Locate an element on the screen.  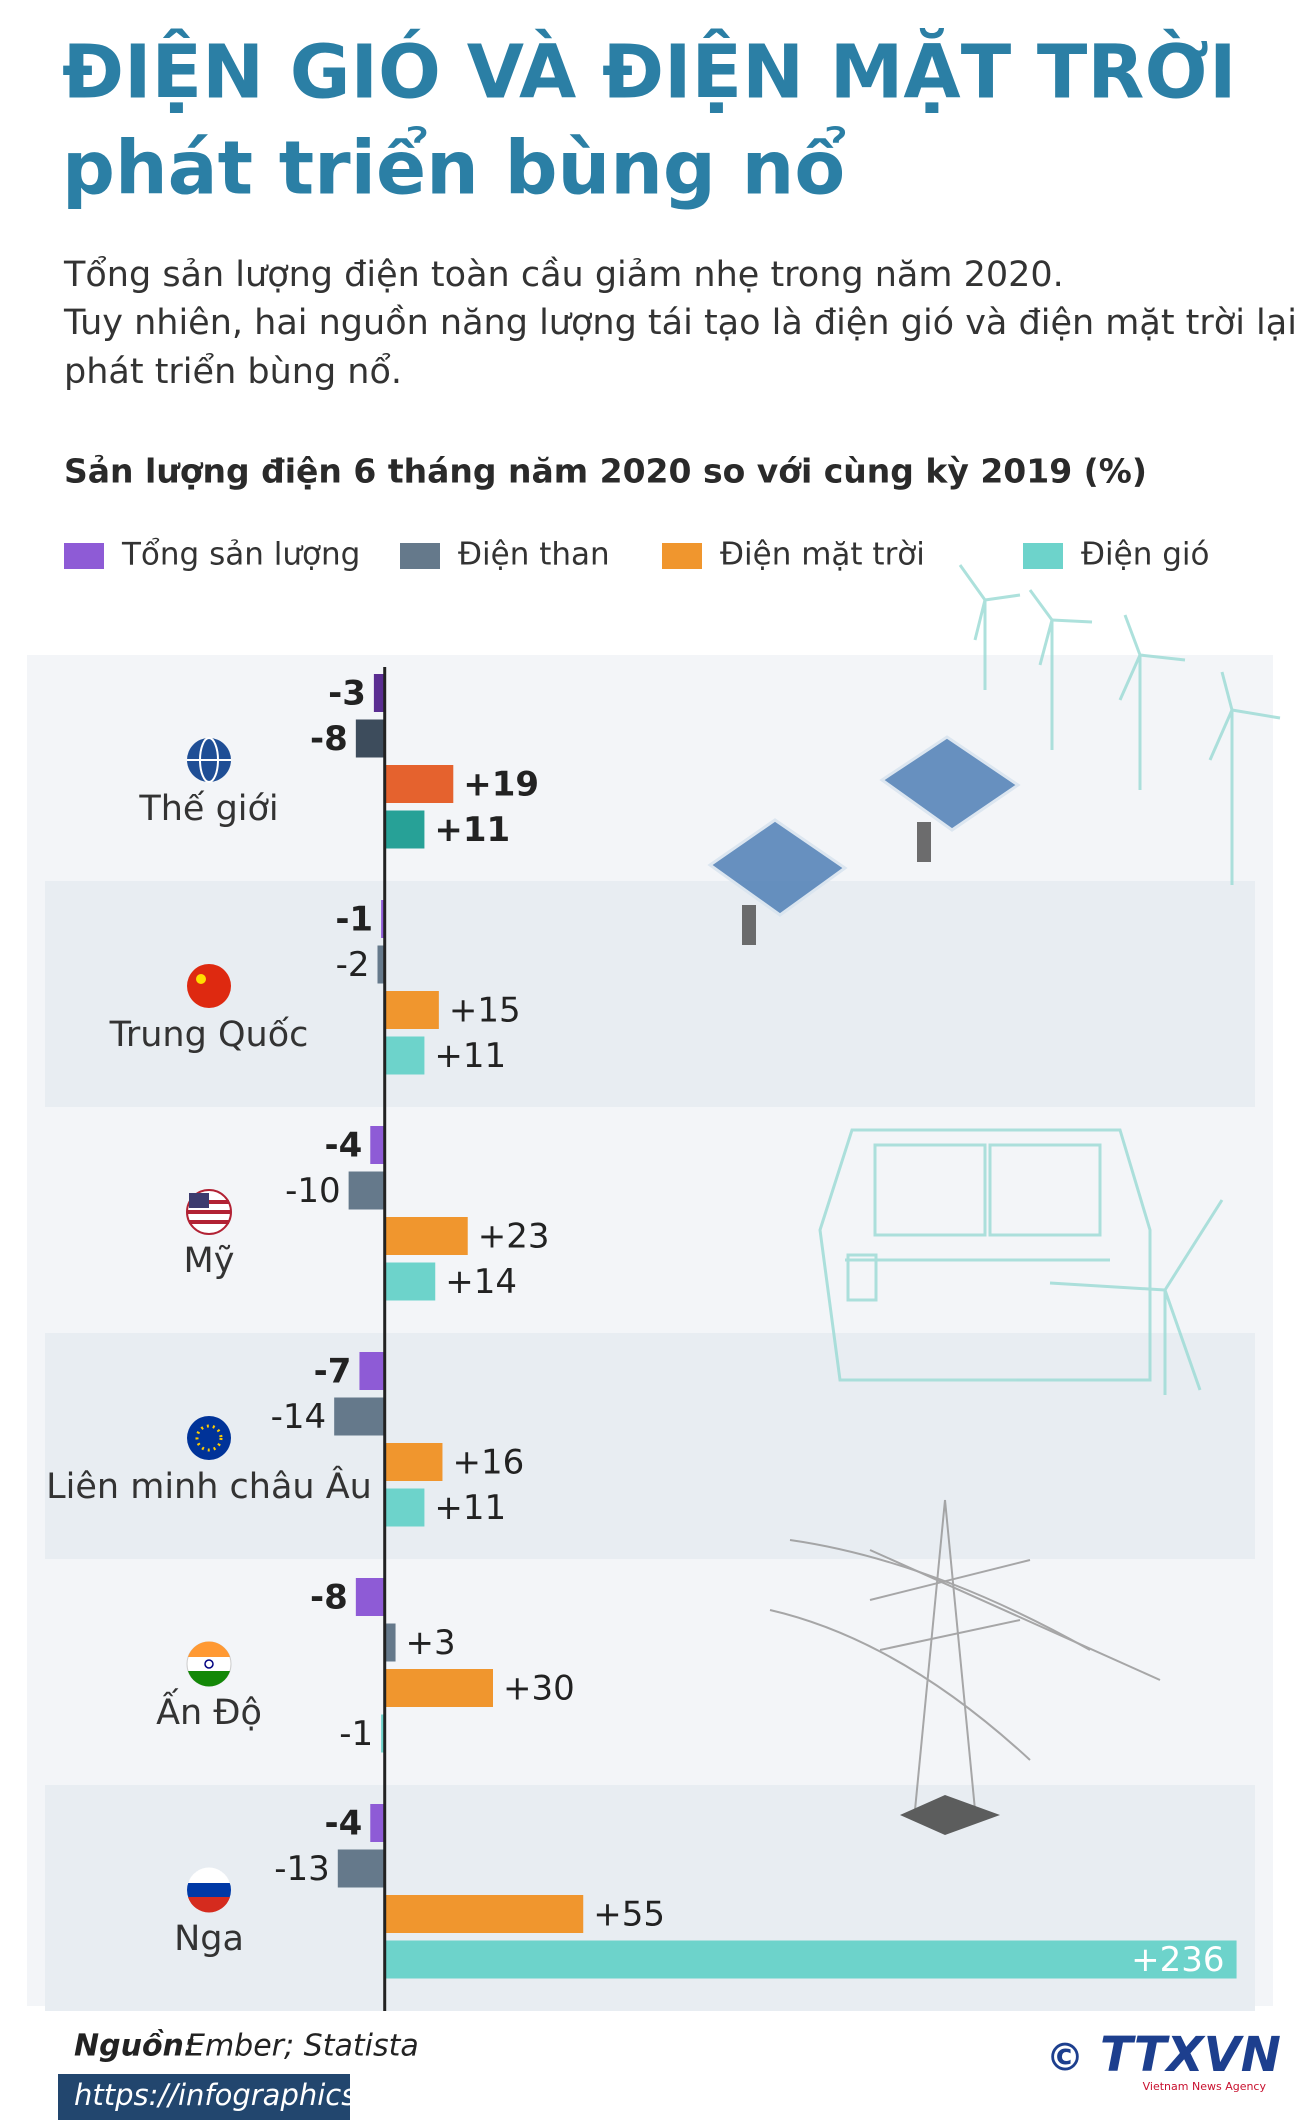
value-label: -14 is located at coordinates (299, 1417).